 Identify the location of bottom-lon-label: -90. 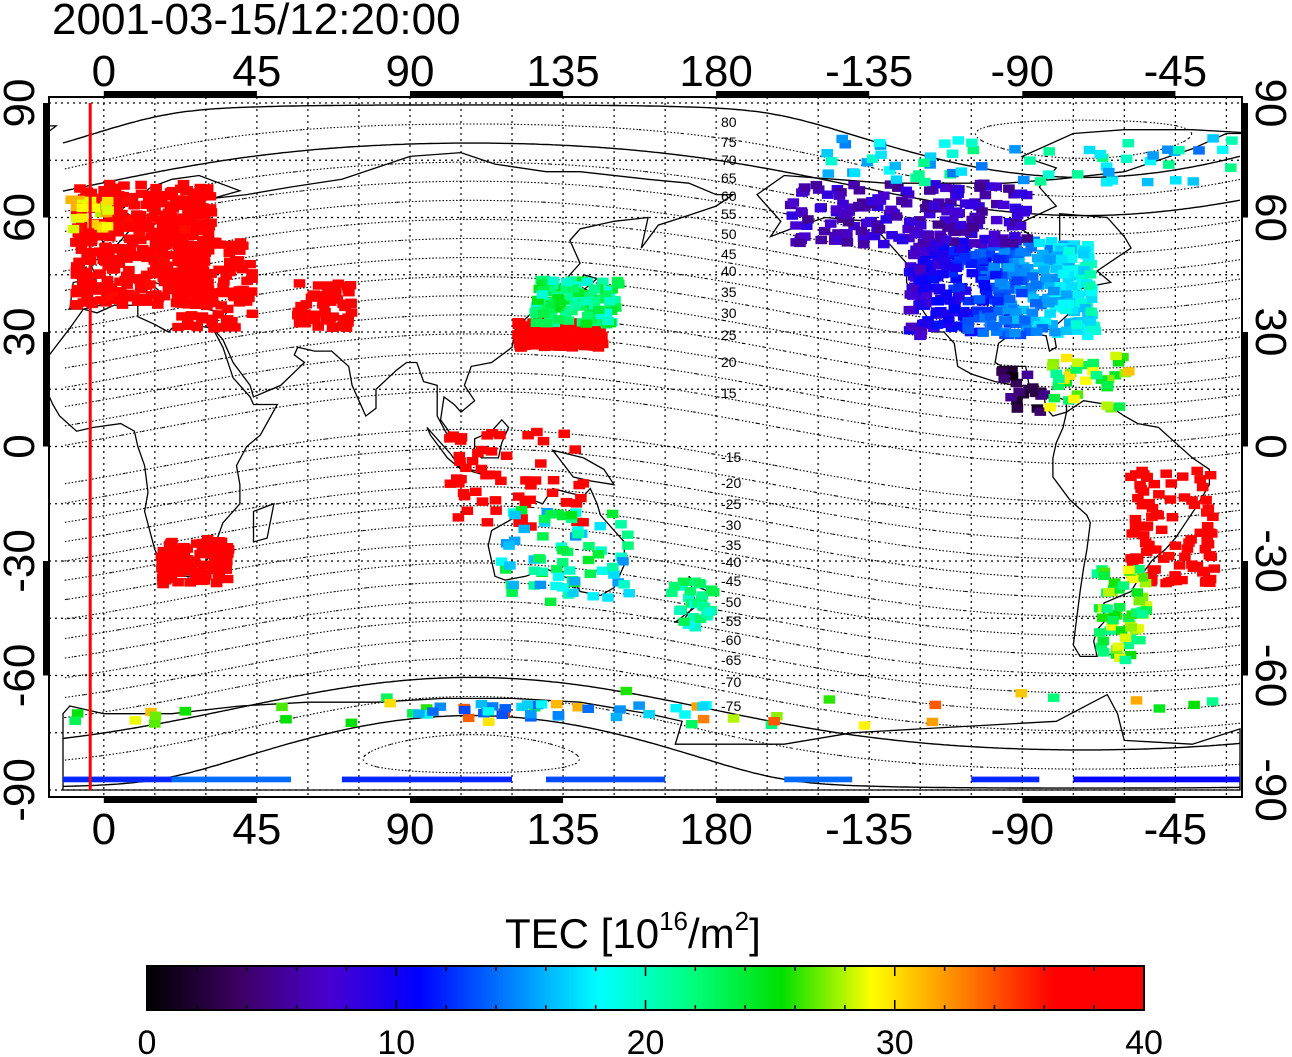
(1022, 829).